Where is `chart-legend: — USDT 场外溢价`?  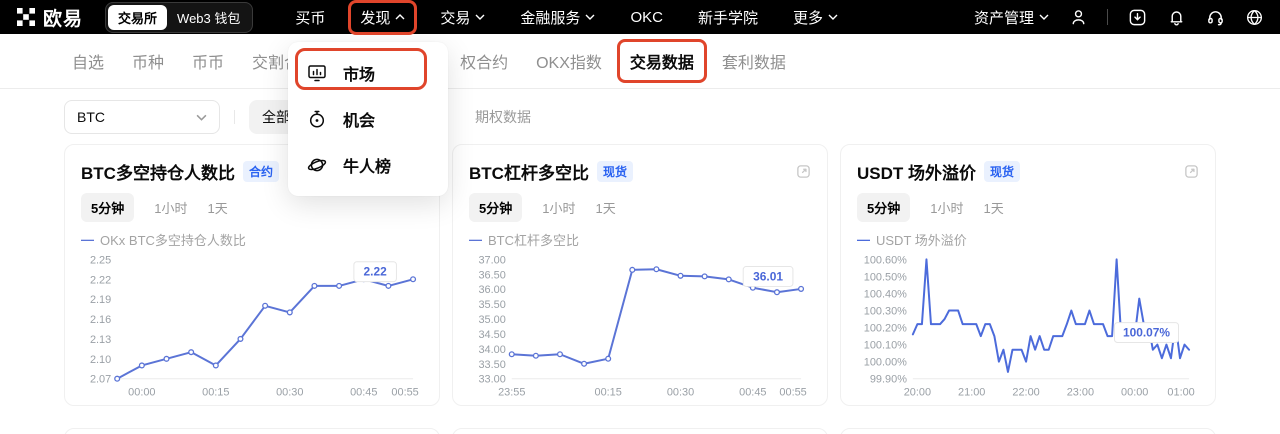
chart-legend: — USDT 场外溢价 is located at coordinates (1028, 239).